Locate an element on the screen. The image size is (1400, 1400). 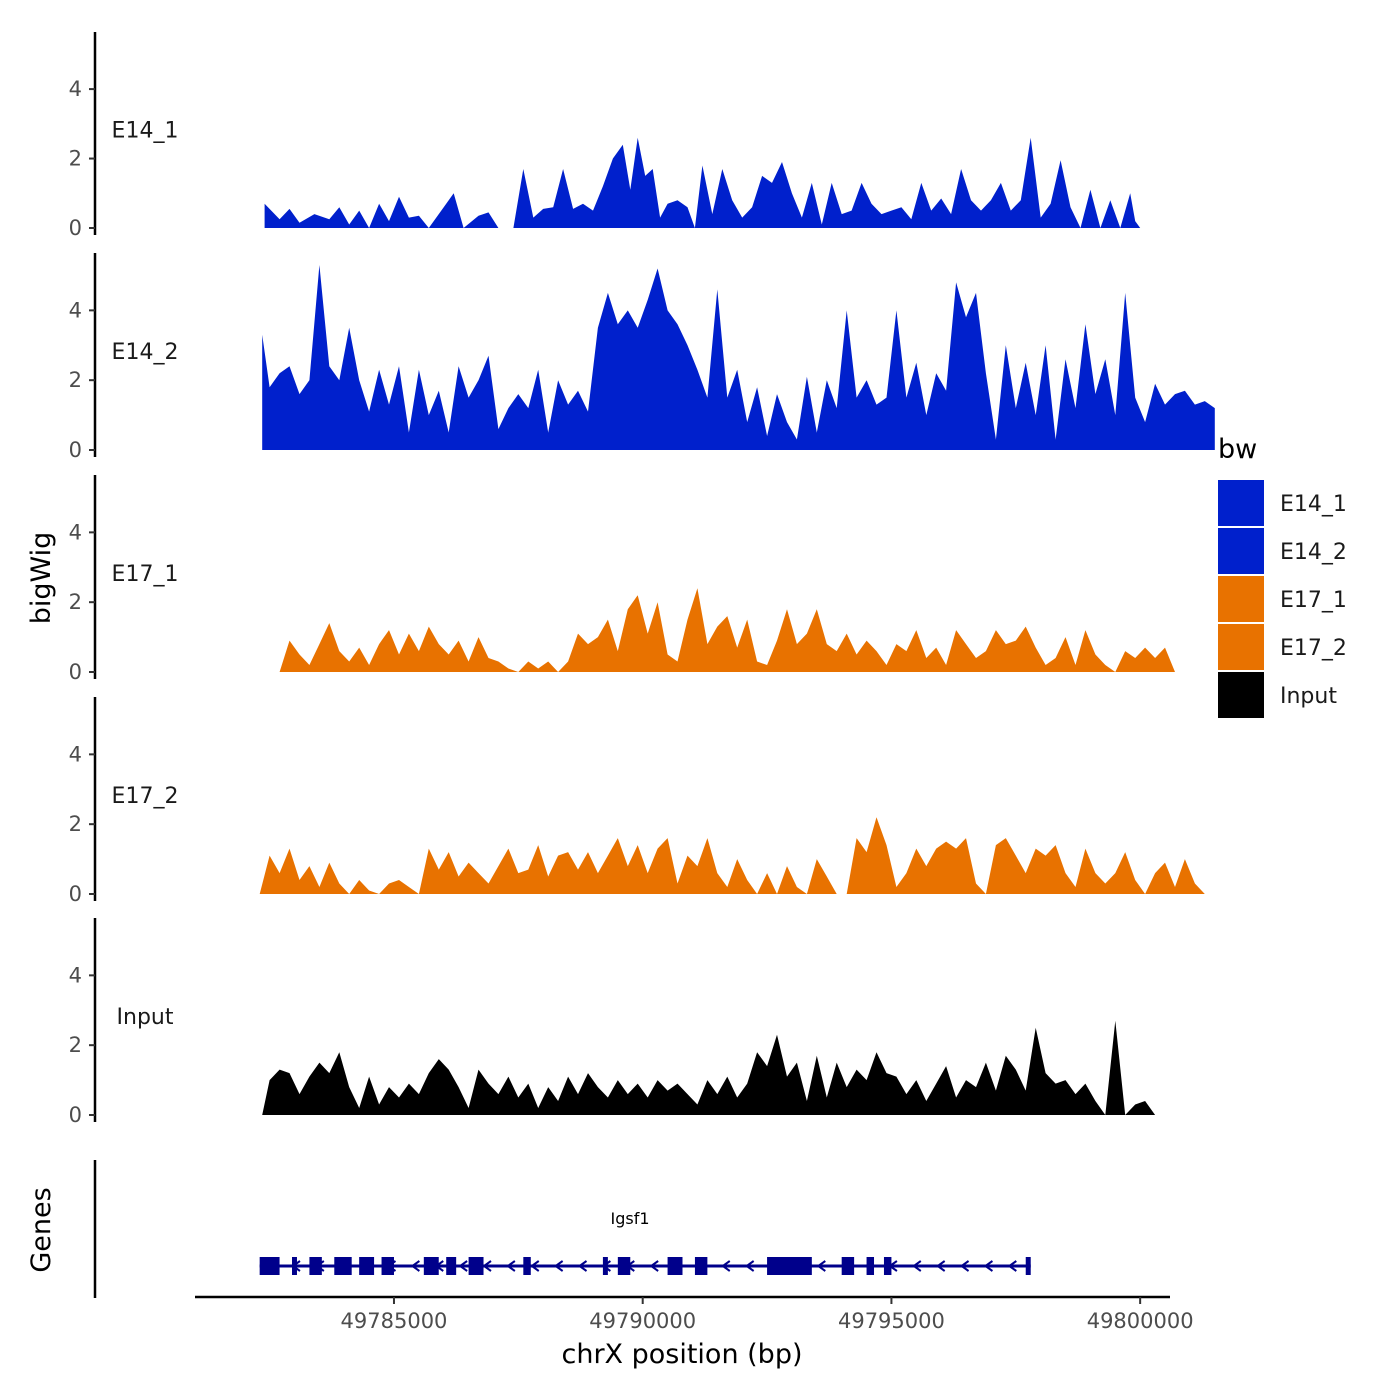
legend-label-E17_2: E17_2 is located at coordinates (1313, 648).